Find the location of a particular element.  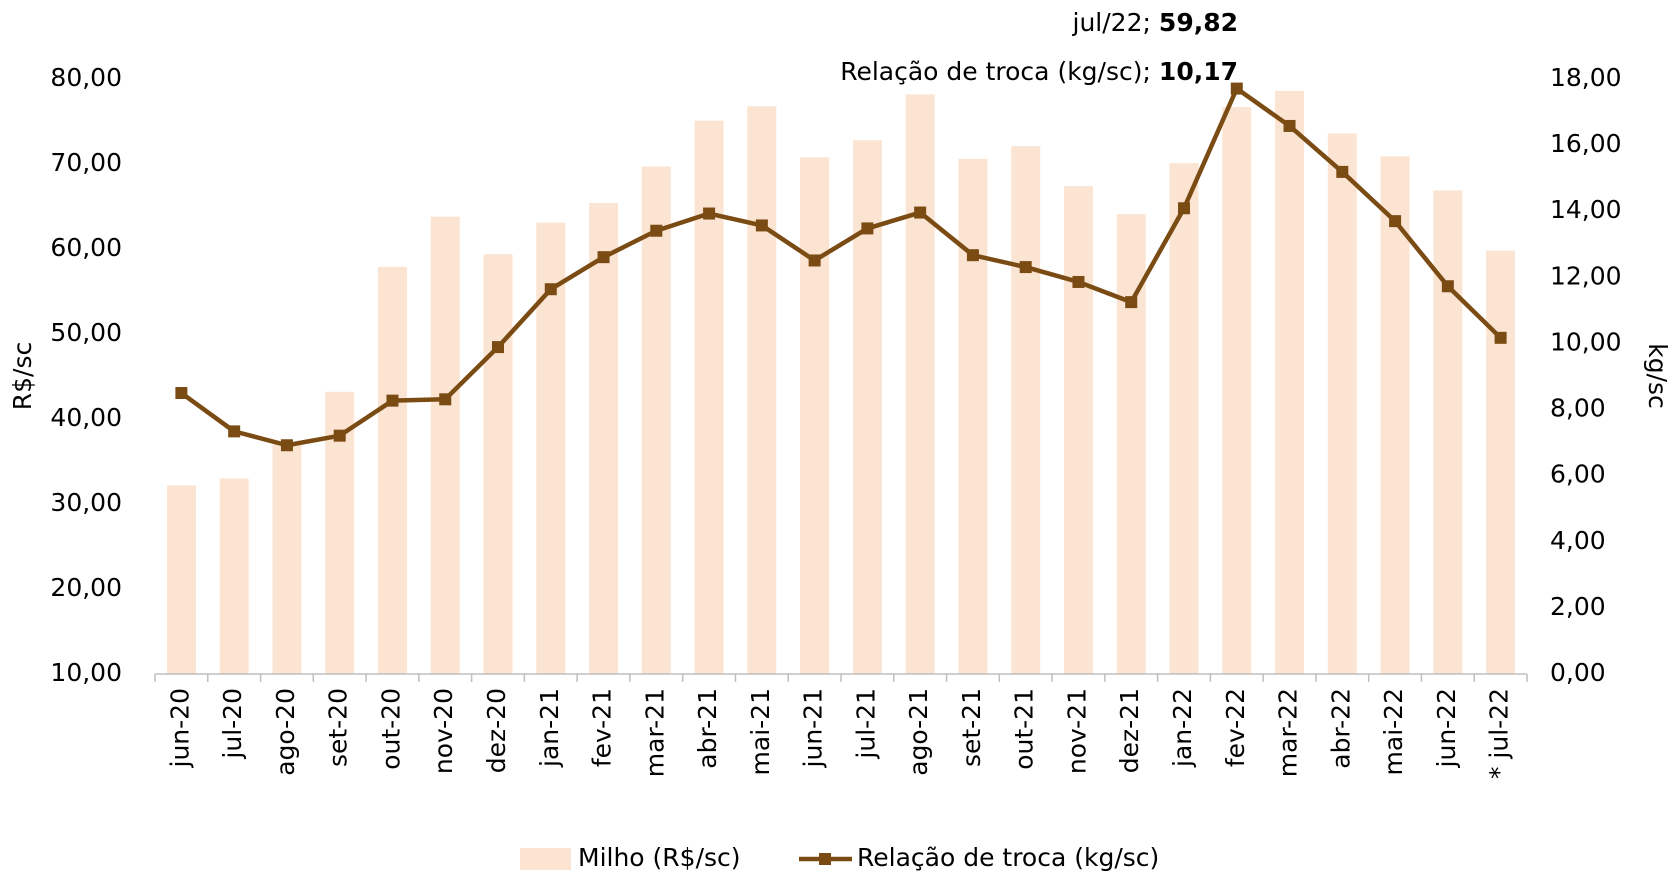

y2-tick-label: 16,00 is located at coordinates (1586, 143).